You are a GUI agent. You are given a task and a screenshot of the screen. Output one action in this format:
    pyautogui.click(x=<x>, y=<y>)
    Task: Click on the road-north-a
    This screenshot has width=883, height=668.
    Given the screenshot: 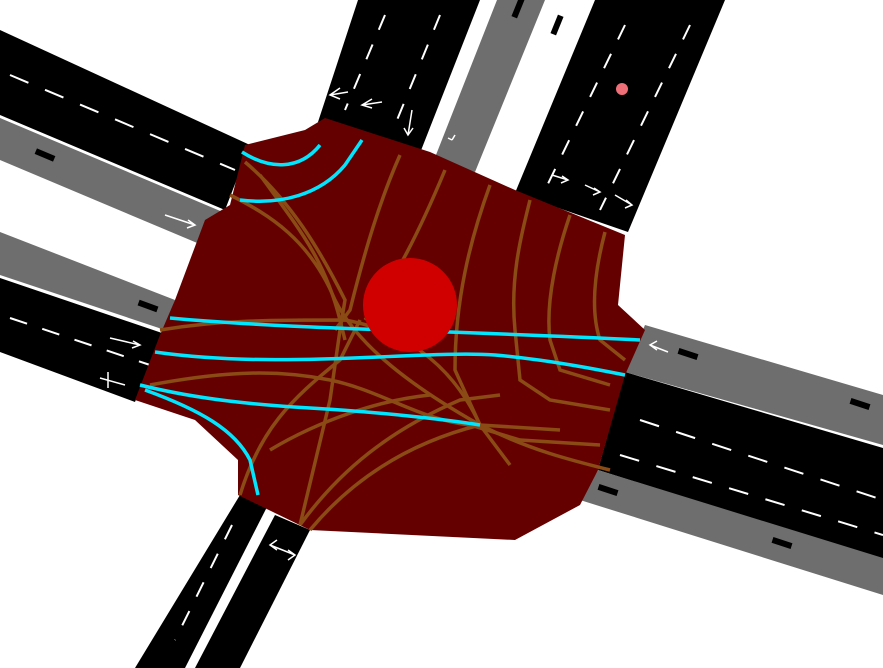 What is the action you would take?
    pyautogui.click(x=399, y=76)
    